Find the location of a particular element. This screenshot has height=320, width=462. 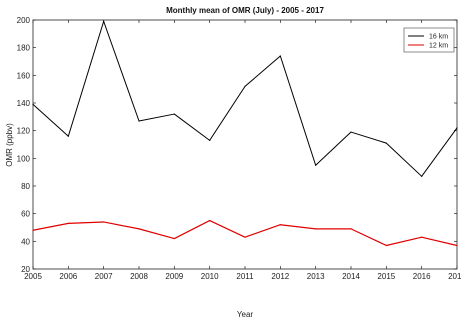

y-tick-label: 200 is located at coordinates (24, 20).